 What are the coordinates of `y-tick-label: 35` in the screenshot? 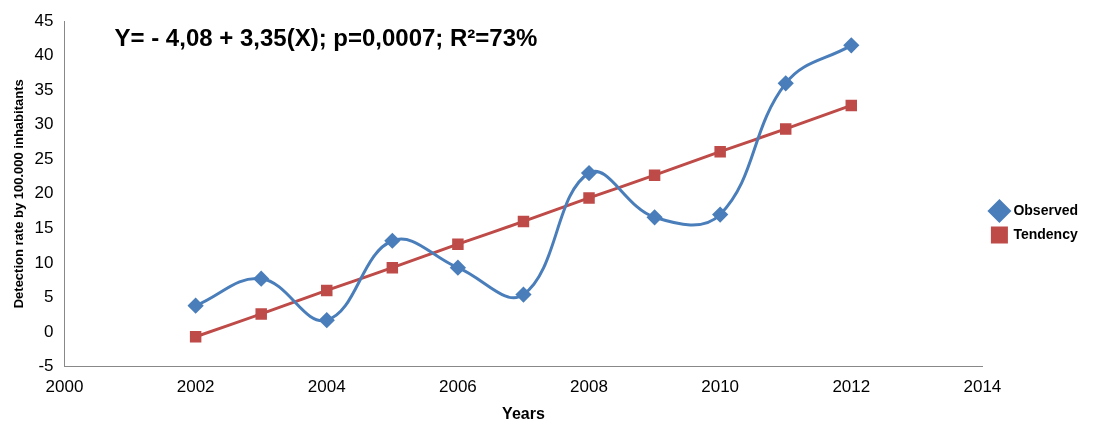 It's located at (44, 89).